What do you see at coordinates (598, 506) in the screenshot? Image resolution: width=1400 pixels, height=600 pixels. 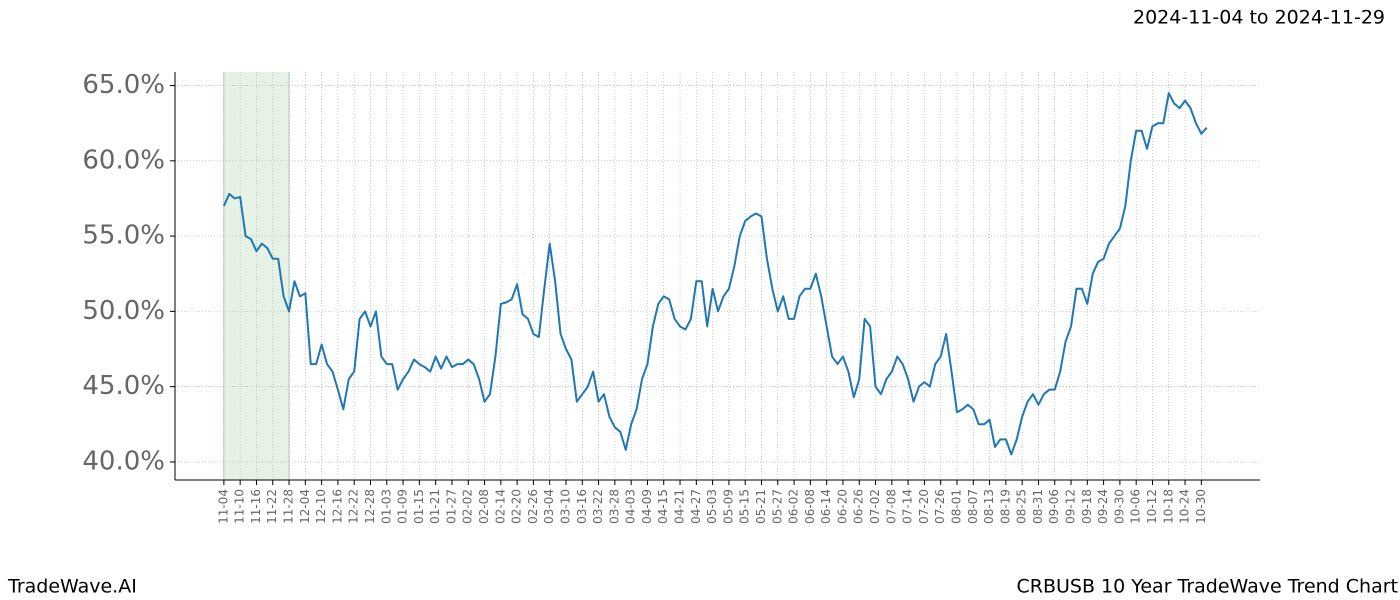 I see `x-tick-label: 03-22` at bounding box center [598, 506].